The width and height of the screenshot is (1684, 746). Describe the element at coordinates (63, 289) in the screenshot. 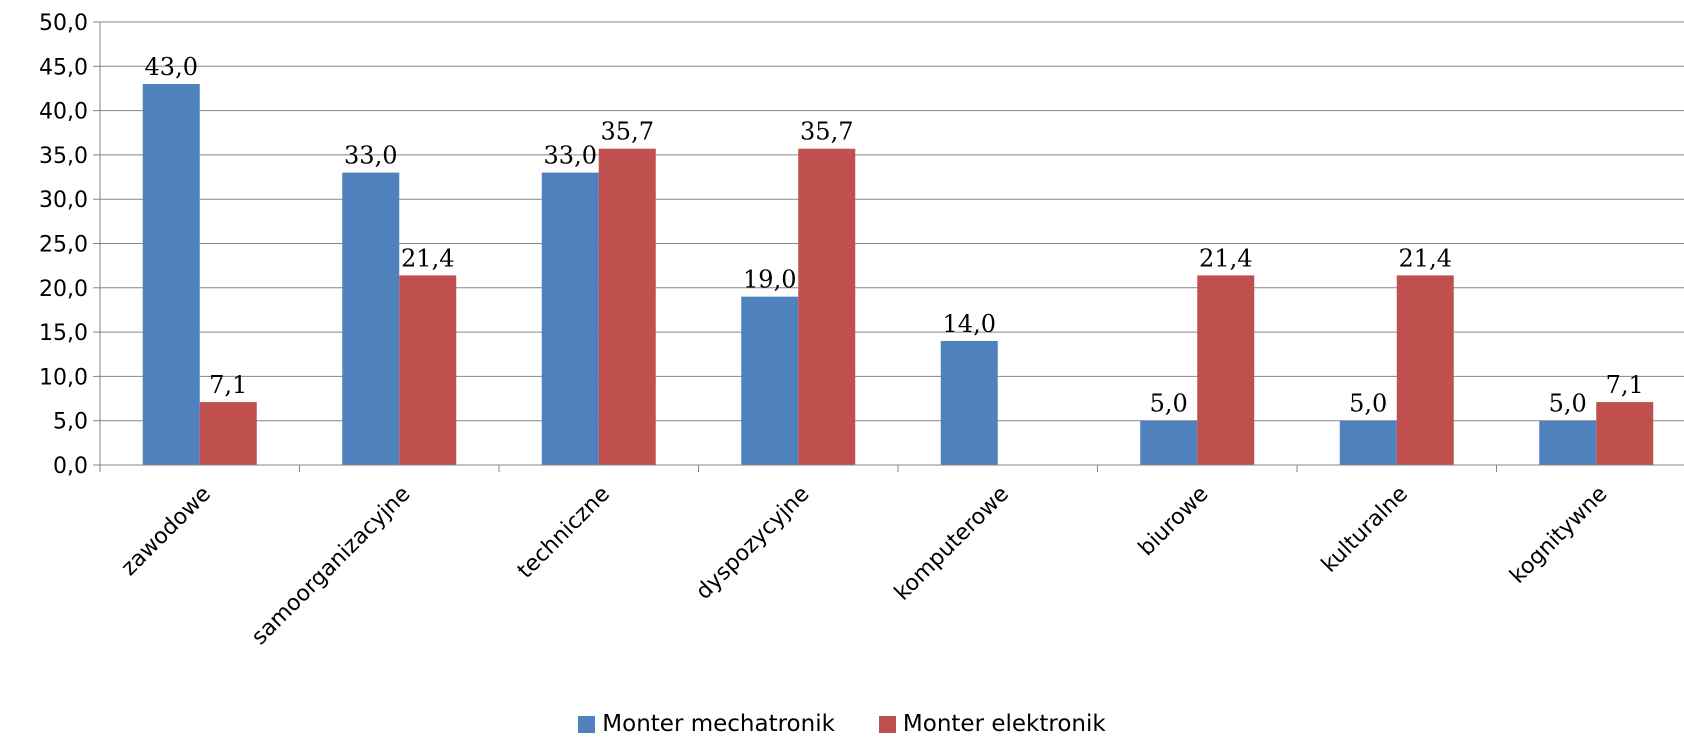

I see `y-tick-label: 20,0` at that location.